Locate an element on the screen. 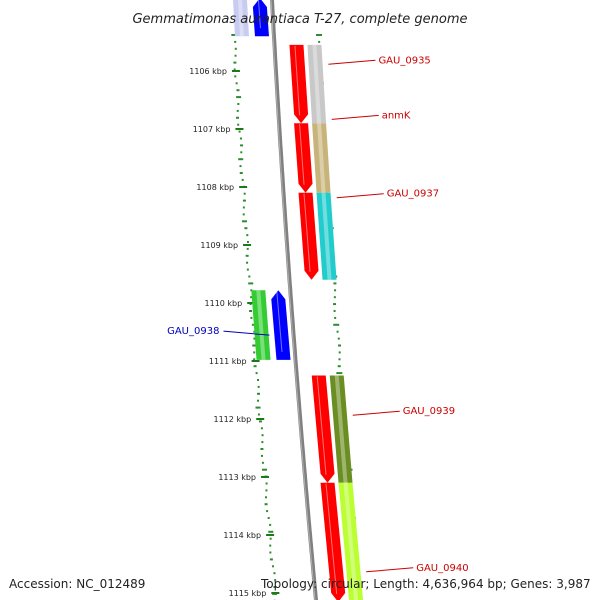  accession-text: Accession: NC_012489 is located at coordinates (77, 584).